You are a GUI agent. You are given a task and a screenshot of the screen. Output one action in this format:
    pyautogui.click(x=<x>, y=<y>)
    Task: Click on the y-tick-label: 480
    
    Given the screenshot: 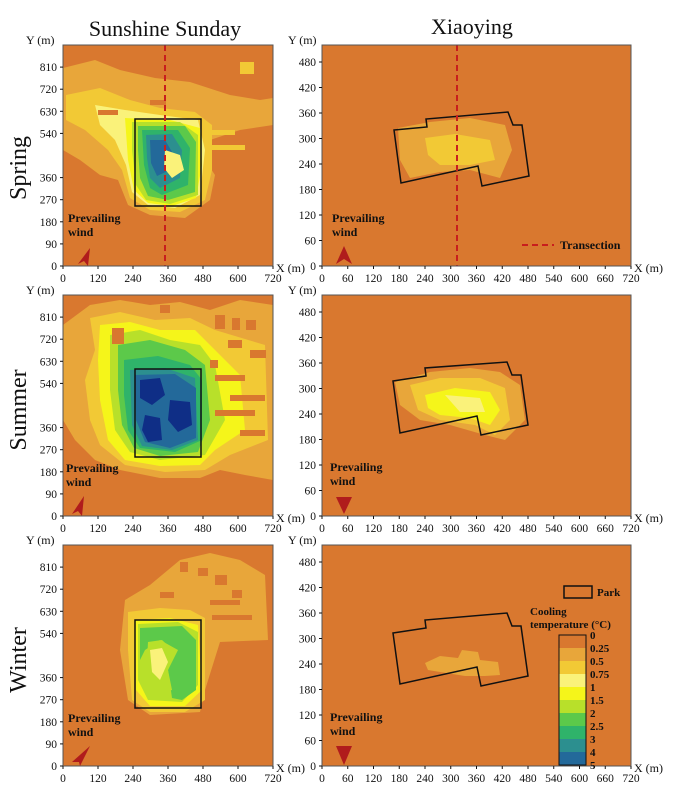 What is the action you would take?
    pyautogui.click(x=308, y=313)
    